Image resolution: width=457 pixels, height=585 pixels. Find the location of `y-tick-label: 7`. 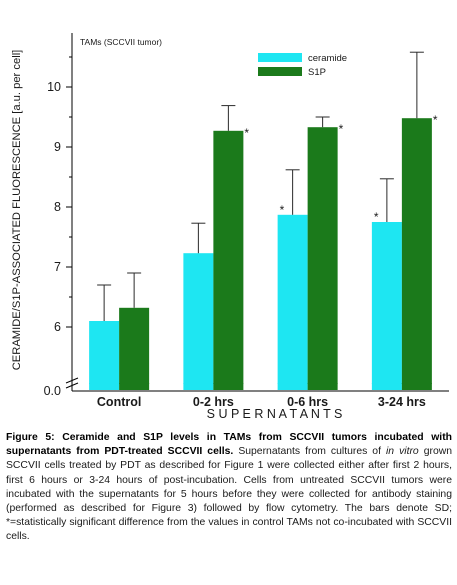

y-tick-label: 7 is located at coordinates (57, 267).